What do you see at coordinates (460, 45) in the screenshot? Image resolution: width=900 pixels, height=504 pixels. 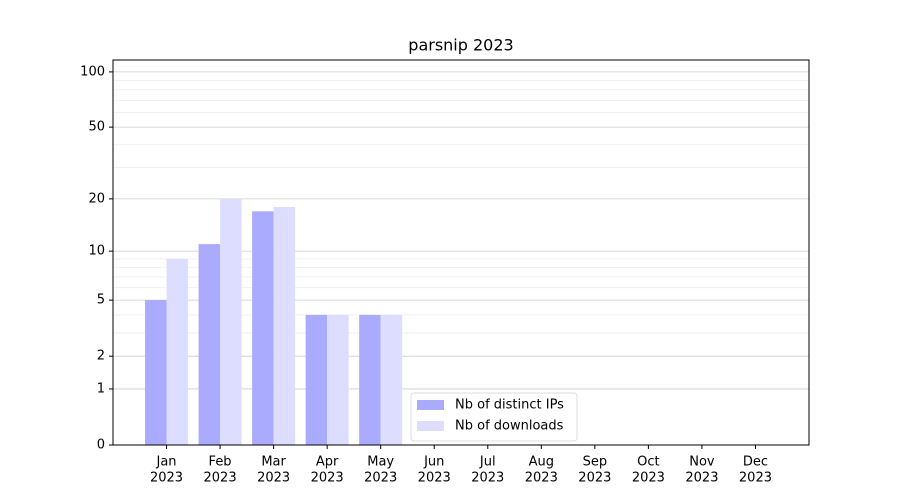 I see `chart-title: parsnip 2023` at bounding box center [460, 45].